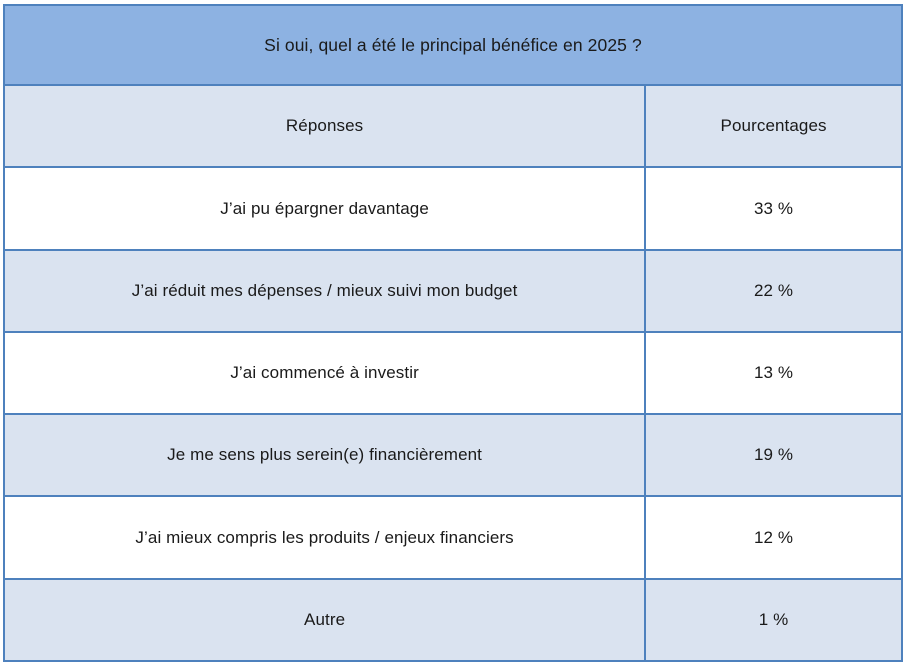 Image resolution: width=906 pixels, height=668 pixels. What do you see at coordinates (773, 208) in the screenshot?
I see `percentage-cell: 33 %` at bounding box center [773, 208].